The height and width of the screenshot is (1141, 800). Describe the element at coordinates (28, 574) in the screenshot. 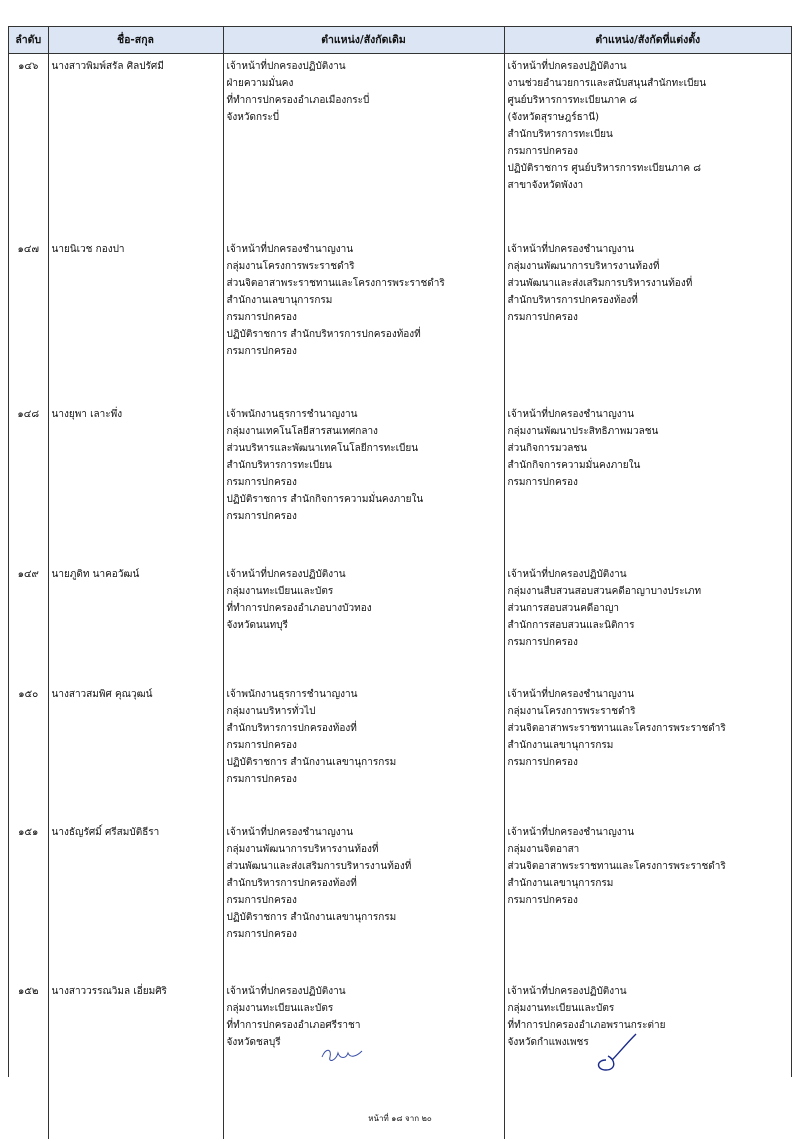

I see `row-number: ๑๔๙` at that location.